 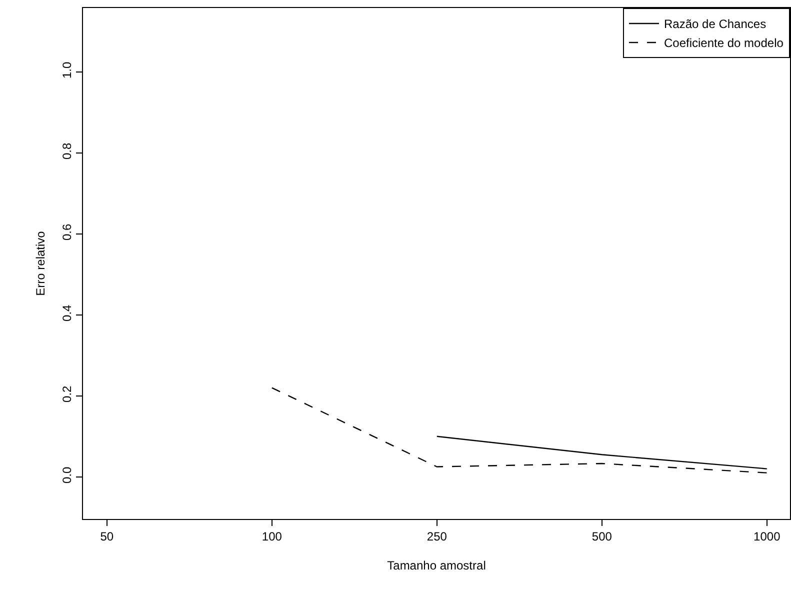 What do you see at coordinates (272, 536) in the screenshot?
I see `x-tick-label: 100` at bounding box center [272, 536].